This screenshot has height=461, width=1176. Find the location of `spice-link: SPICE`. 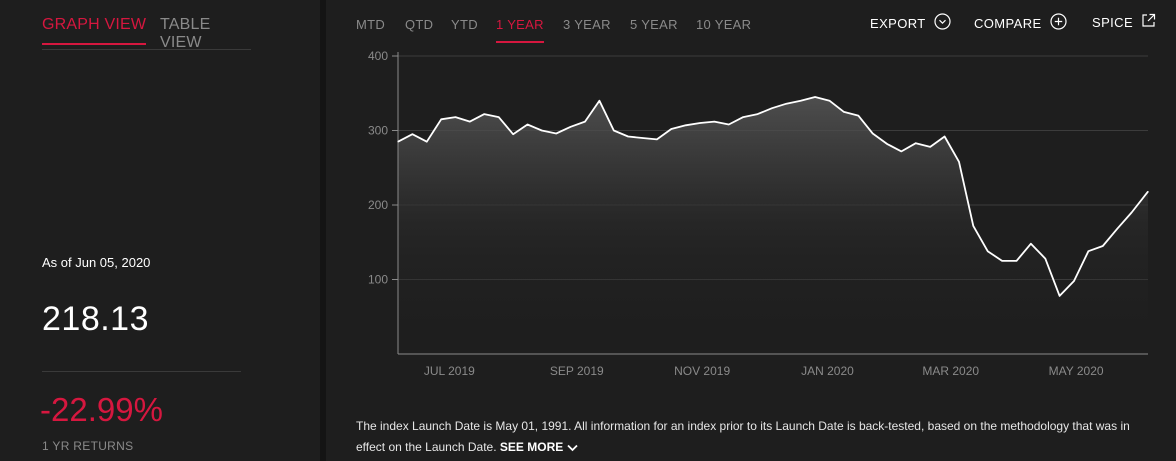

spice-link: SPICE is located at coordinates (1124, 22).